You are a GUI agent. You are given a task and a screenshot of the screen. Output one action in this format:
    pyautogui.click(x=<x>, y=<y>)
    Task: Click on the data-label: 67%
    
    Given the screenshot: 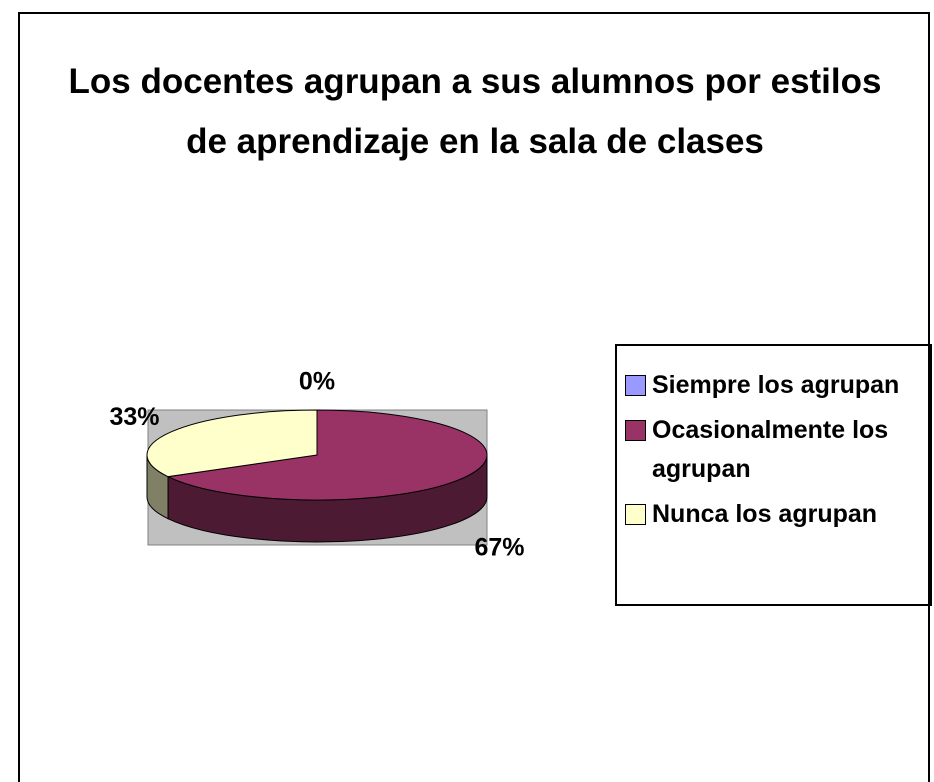 What is the action you would take?
    pyautogui.click(x=499, y=547)
    